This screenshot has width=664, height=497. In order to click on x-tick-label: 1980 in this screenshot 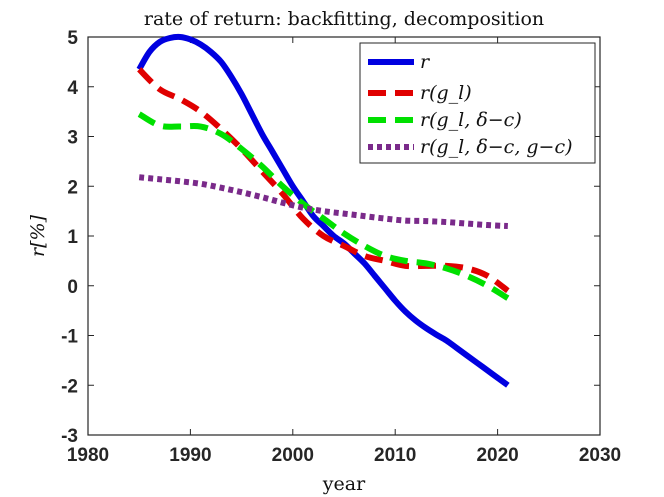, I will do `click(88, 455)`.